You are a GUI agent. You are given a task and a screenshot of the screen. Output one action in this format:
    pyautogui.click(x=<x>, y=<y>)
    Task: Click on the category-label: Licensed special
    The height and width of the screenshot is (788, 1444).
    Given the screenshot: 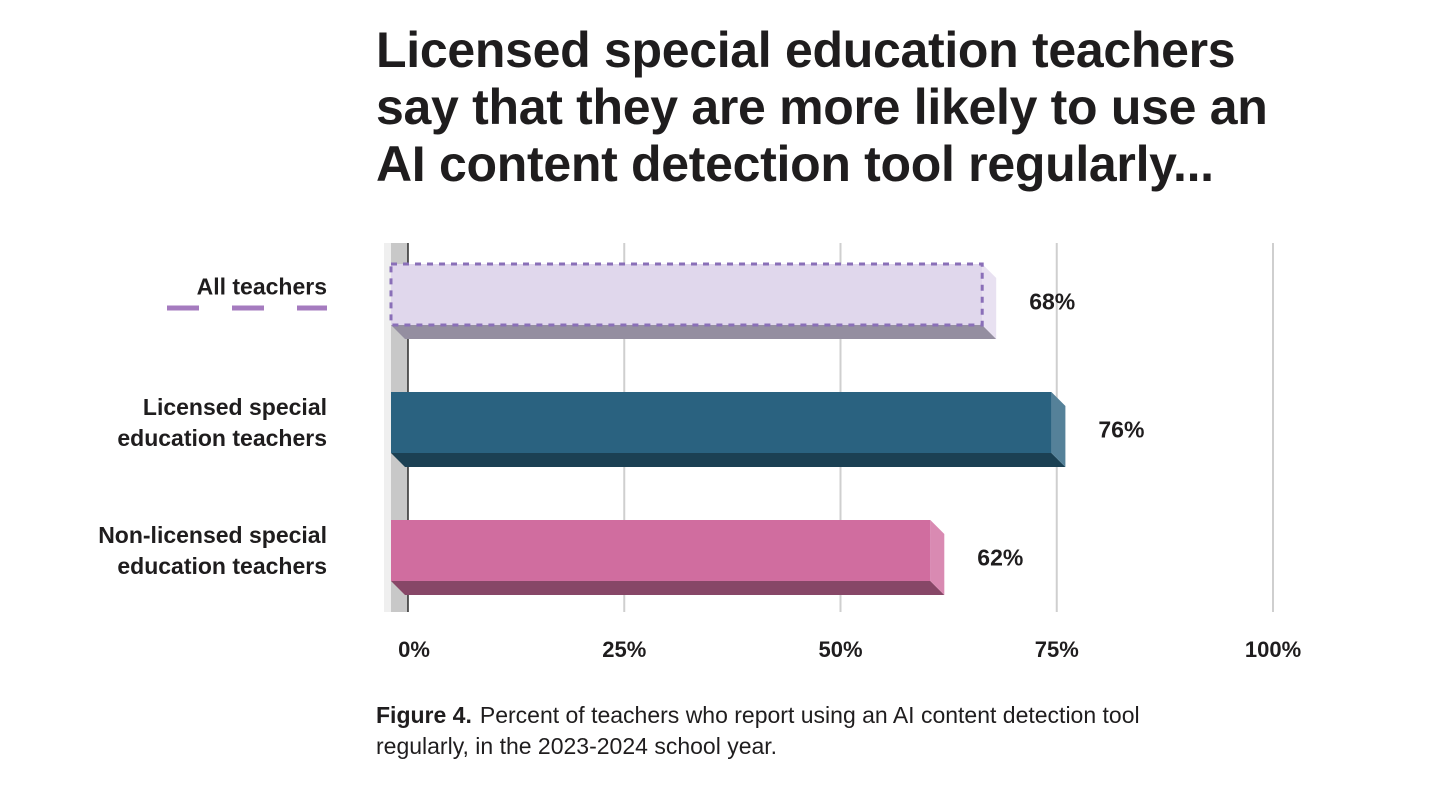 What is the action you would take?
    pyautogui.click(x=235, y=407)
    